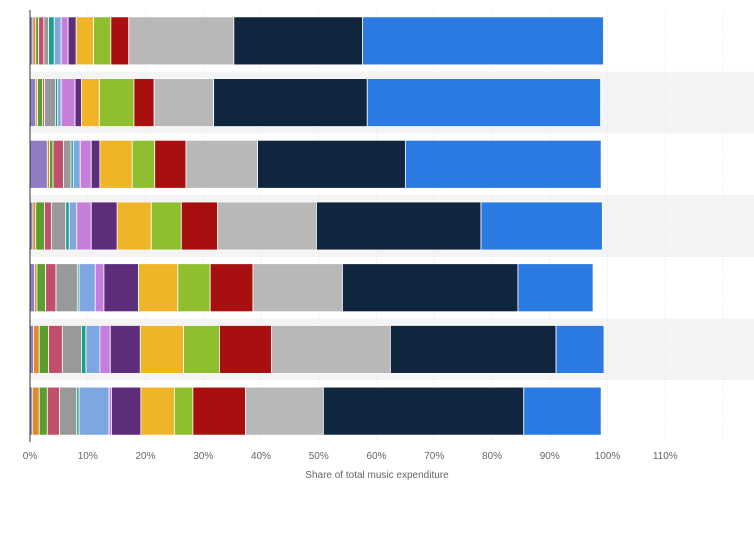 The height and width of the screenshot is (560, 754). Describe the element at coordinates (30, 456) in the screenshot. I see `x-tick-label: 0%` at that location.